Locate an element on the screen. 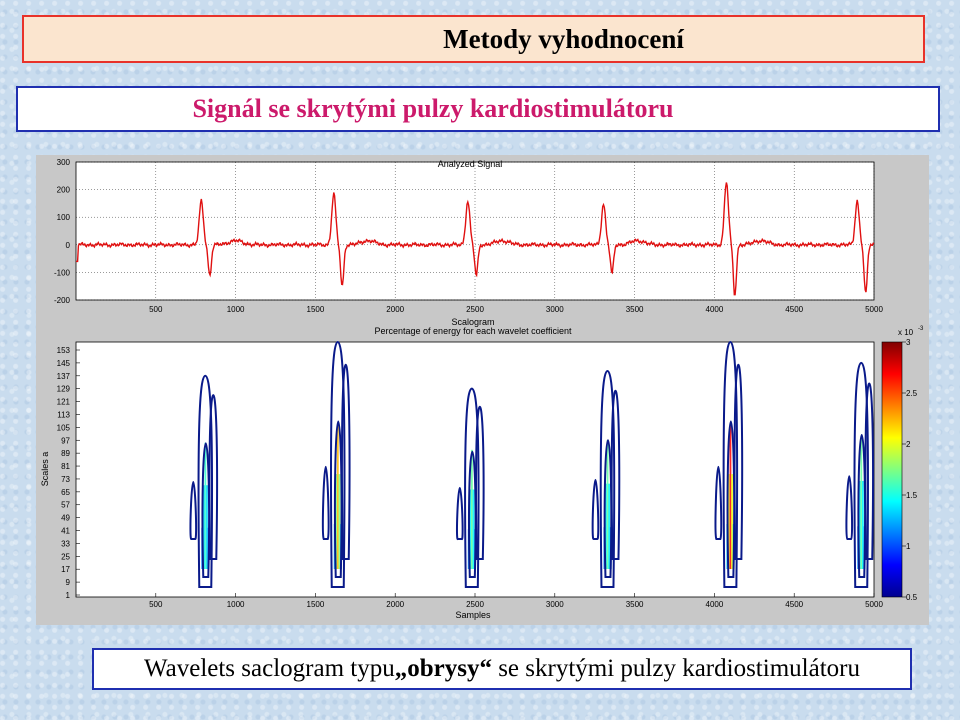 This screenshot has height=720, width=960. scalogram-y-tick-label: 153 is located at coordinates (64, 350).